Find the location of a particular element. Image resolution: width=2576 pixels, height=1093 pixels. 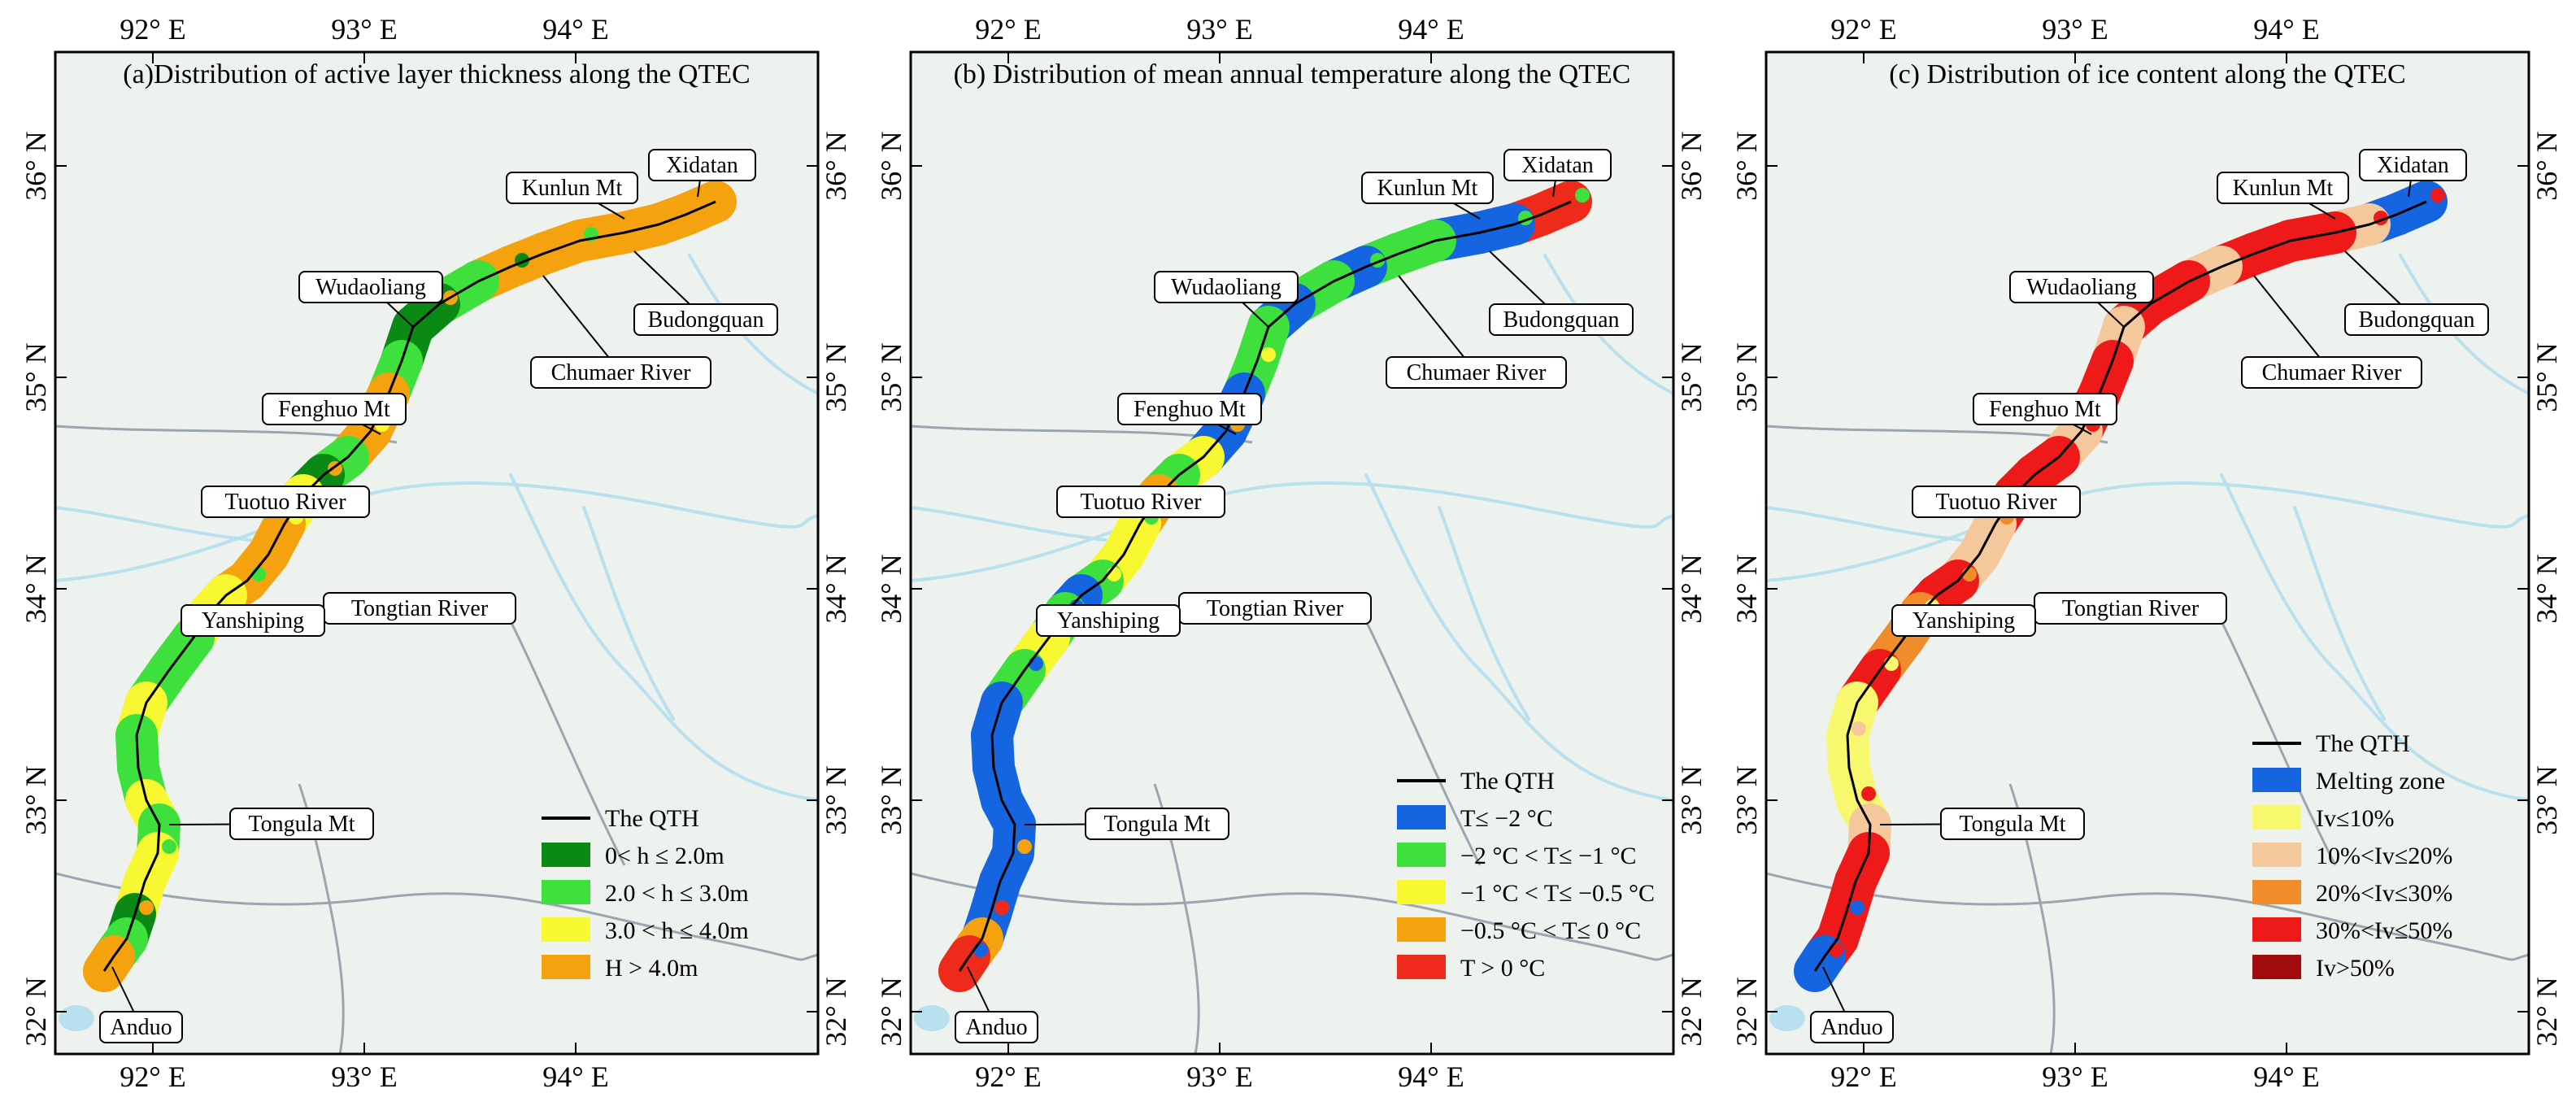

place-label: Kunlun Mt is located at coordinates (1428, 196).